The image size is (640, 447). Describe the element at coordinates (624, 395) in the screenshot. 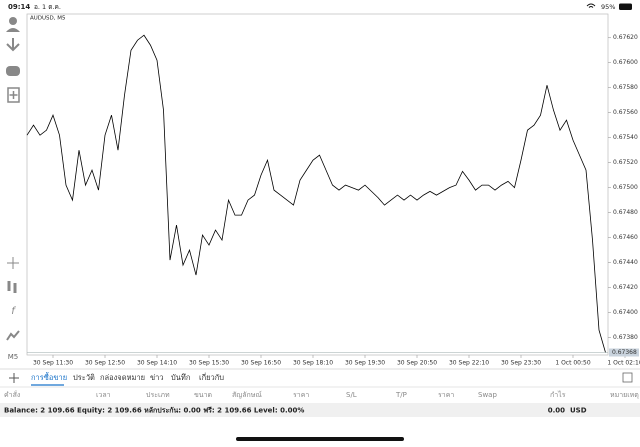

I see `column-header: หมายเหตุ` at that location.